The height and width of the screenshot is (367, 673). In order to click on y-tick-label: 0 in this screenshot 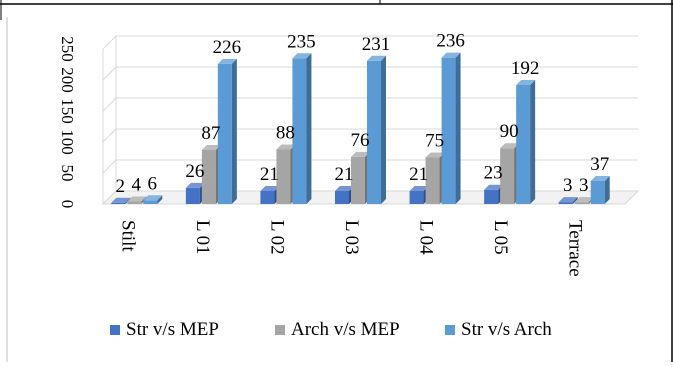, I will do `click(67, 204)`.